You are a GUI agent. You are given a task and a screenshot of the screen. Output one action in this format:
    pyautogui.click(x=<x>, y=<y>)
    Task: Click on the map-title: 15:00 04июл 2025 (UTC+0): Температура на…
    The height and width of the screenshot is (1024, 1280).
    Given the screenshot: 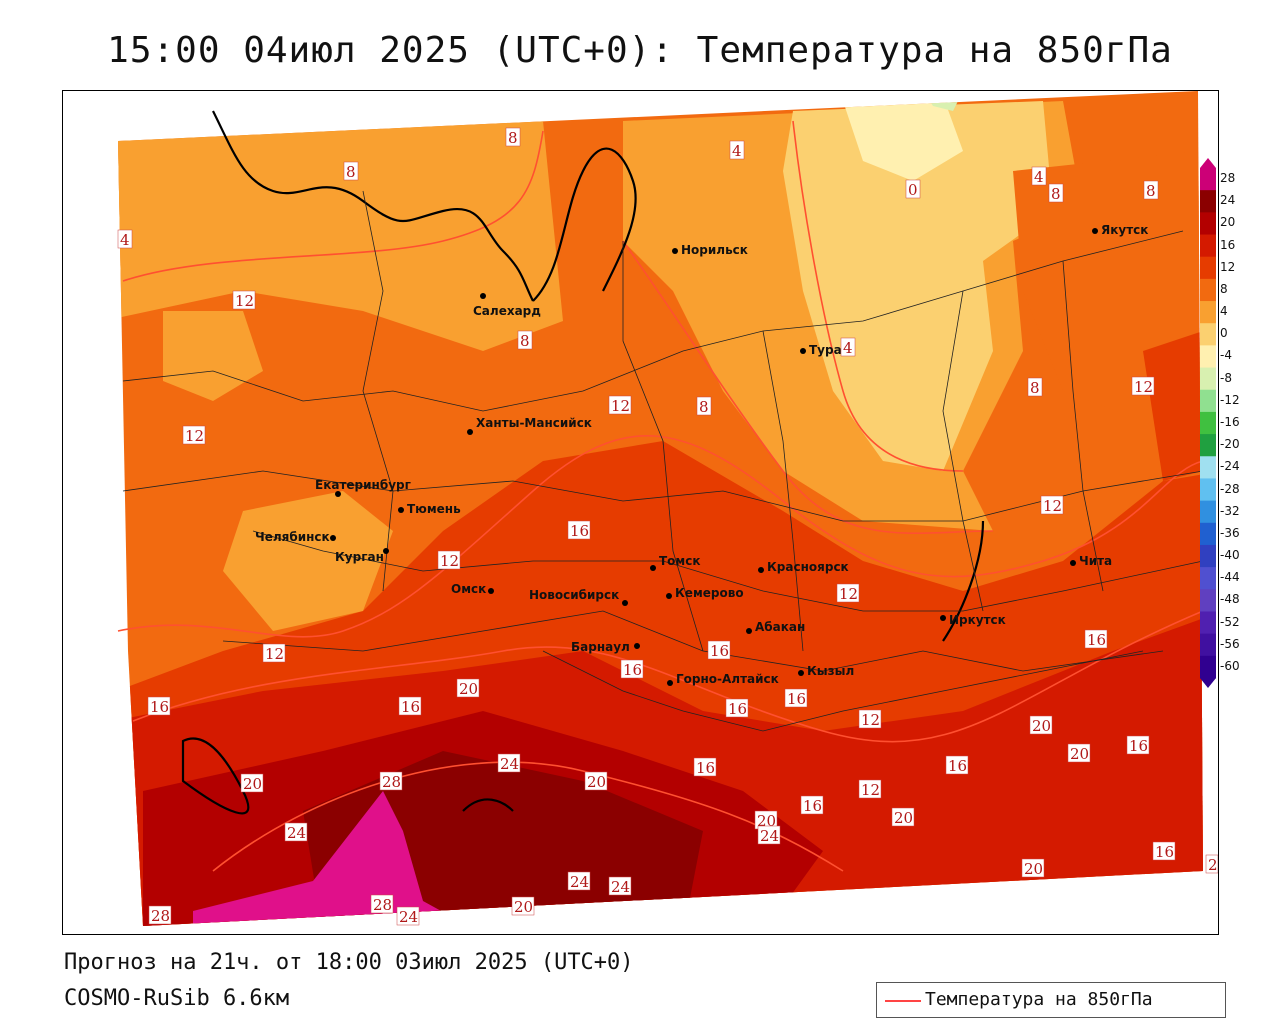 What is the action you would take?
    pyautogui.click(x=640, y=50)
    